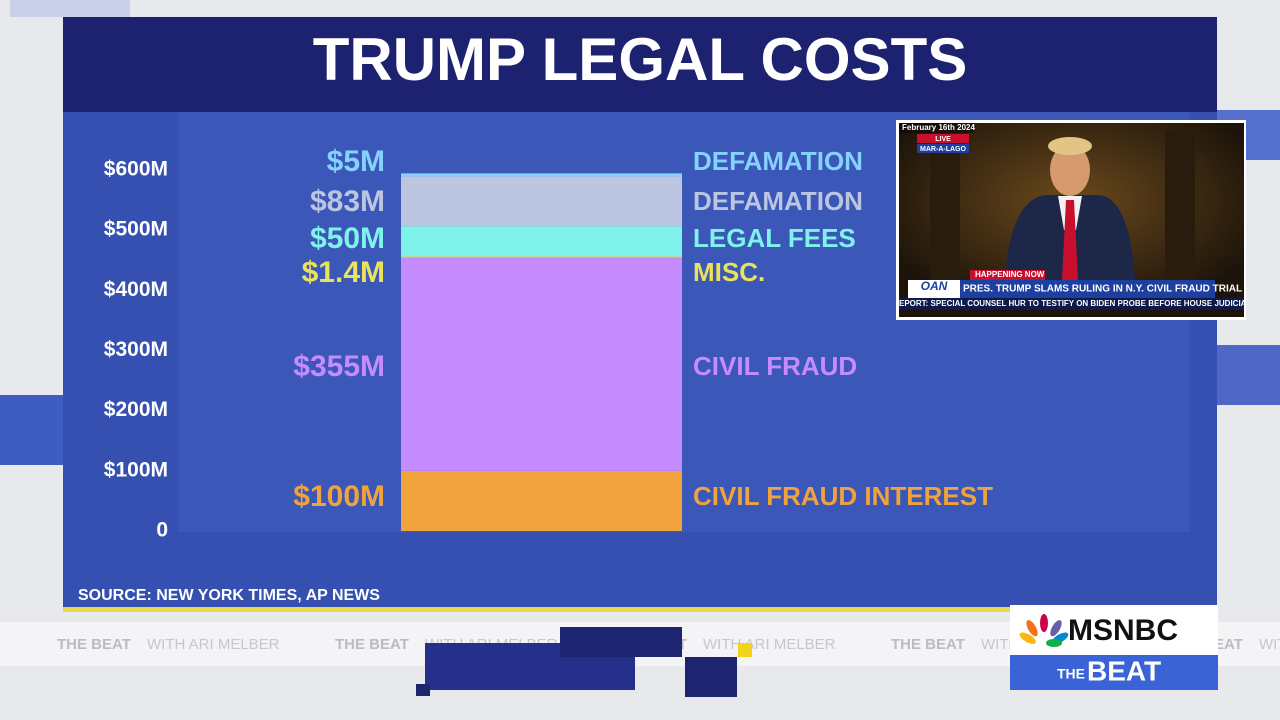  I want to click on y-tick-label: $100M, so click(136, 469).